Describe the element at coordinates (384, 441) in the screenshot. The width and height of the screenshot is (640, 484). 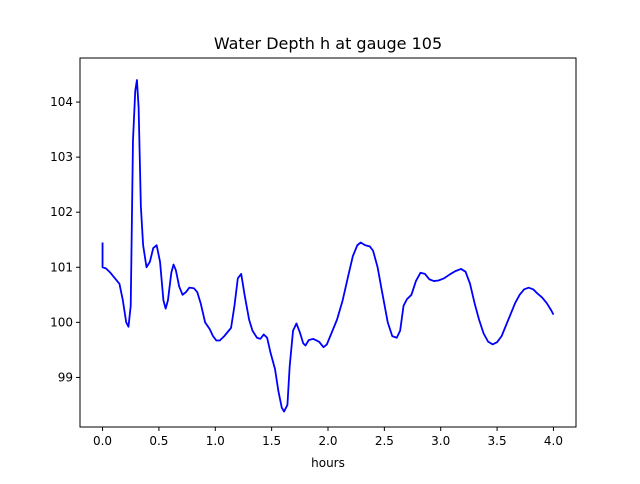
I see `x-tick-label: 2.5` at that location.